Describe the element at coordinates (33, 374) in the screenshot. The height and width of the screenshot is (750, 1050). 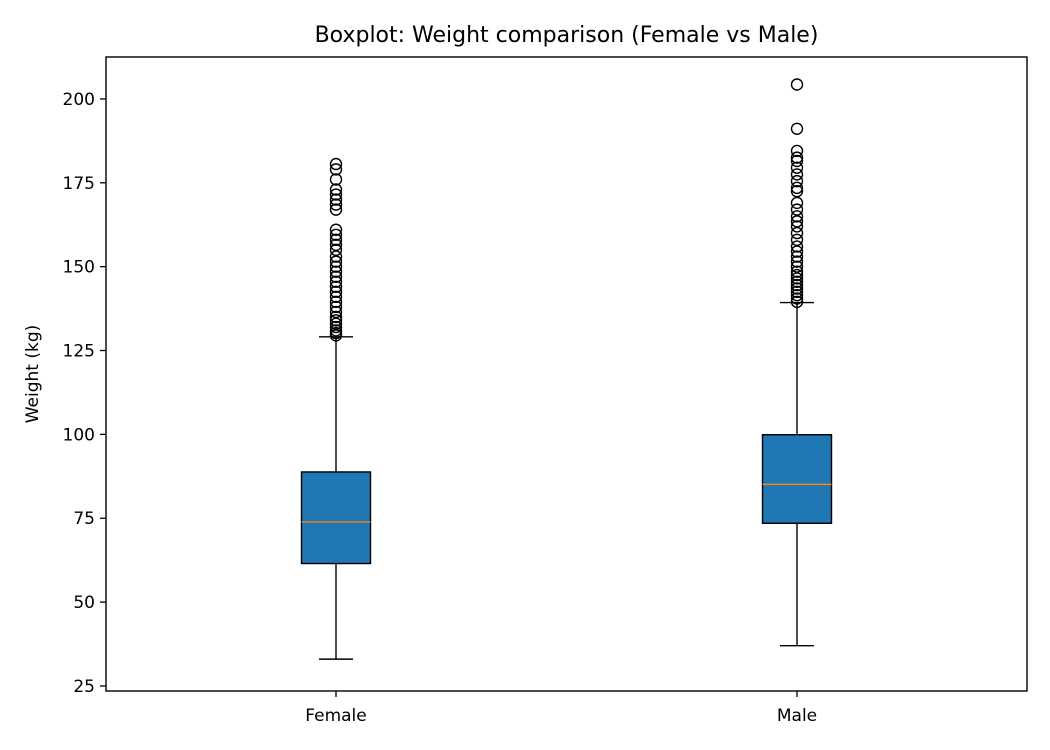
I see `y-axis-label: Weight (kg)` at that location.